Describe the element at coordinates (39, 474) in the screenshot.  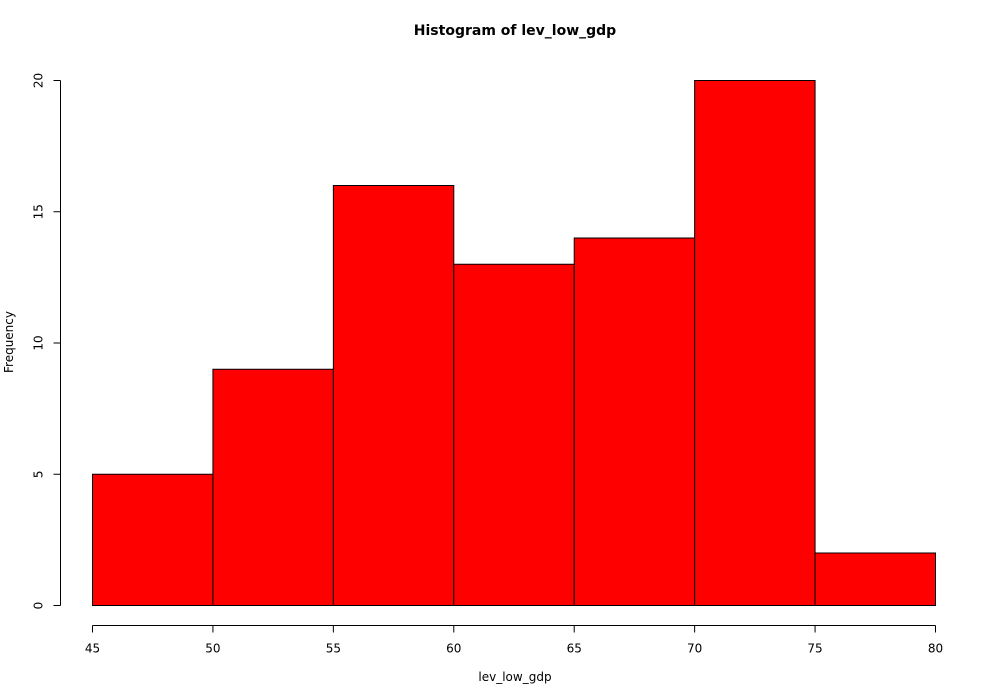
I see `y-tick-label: 5` at that location.